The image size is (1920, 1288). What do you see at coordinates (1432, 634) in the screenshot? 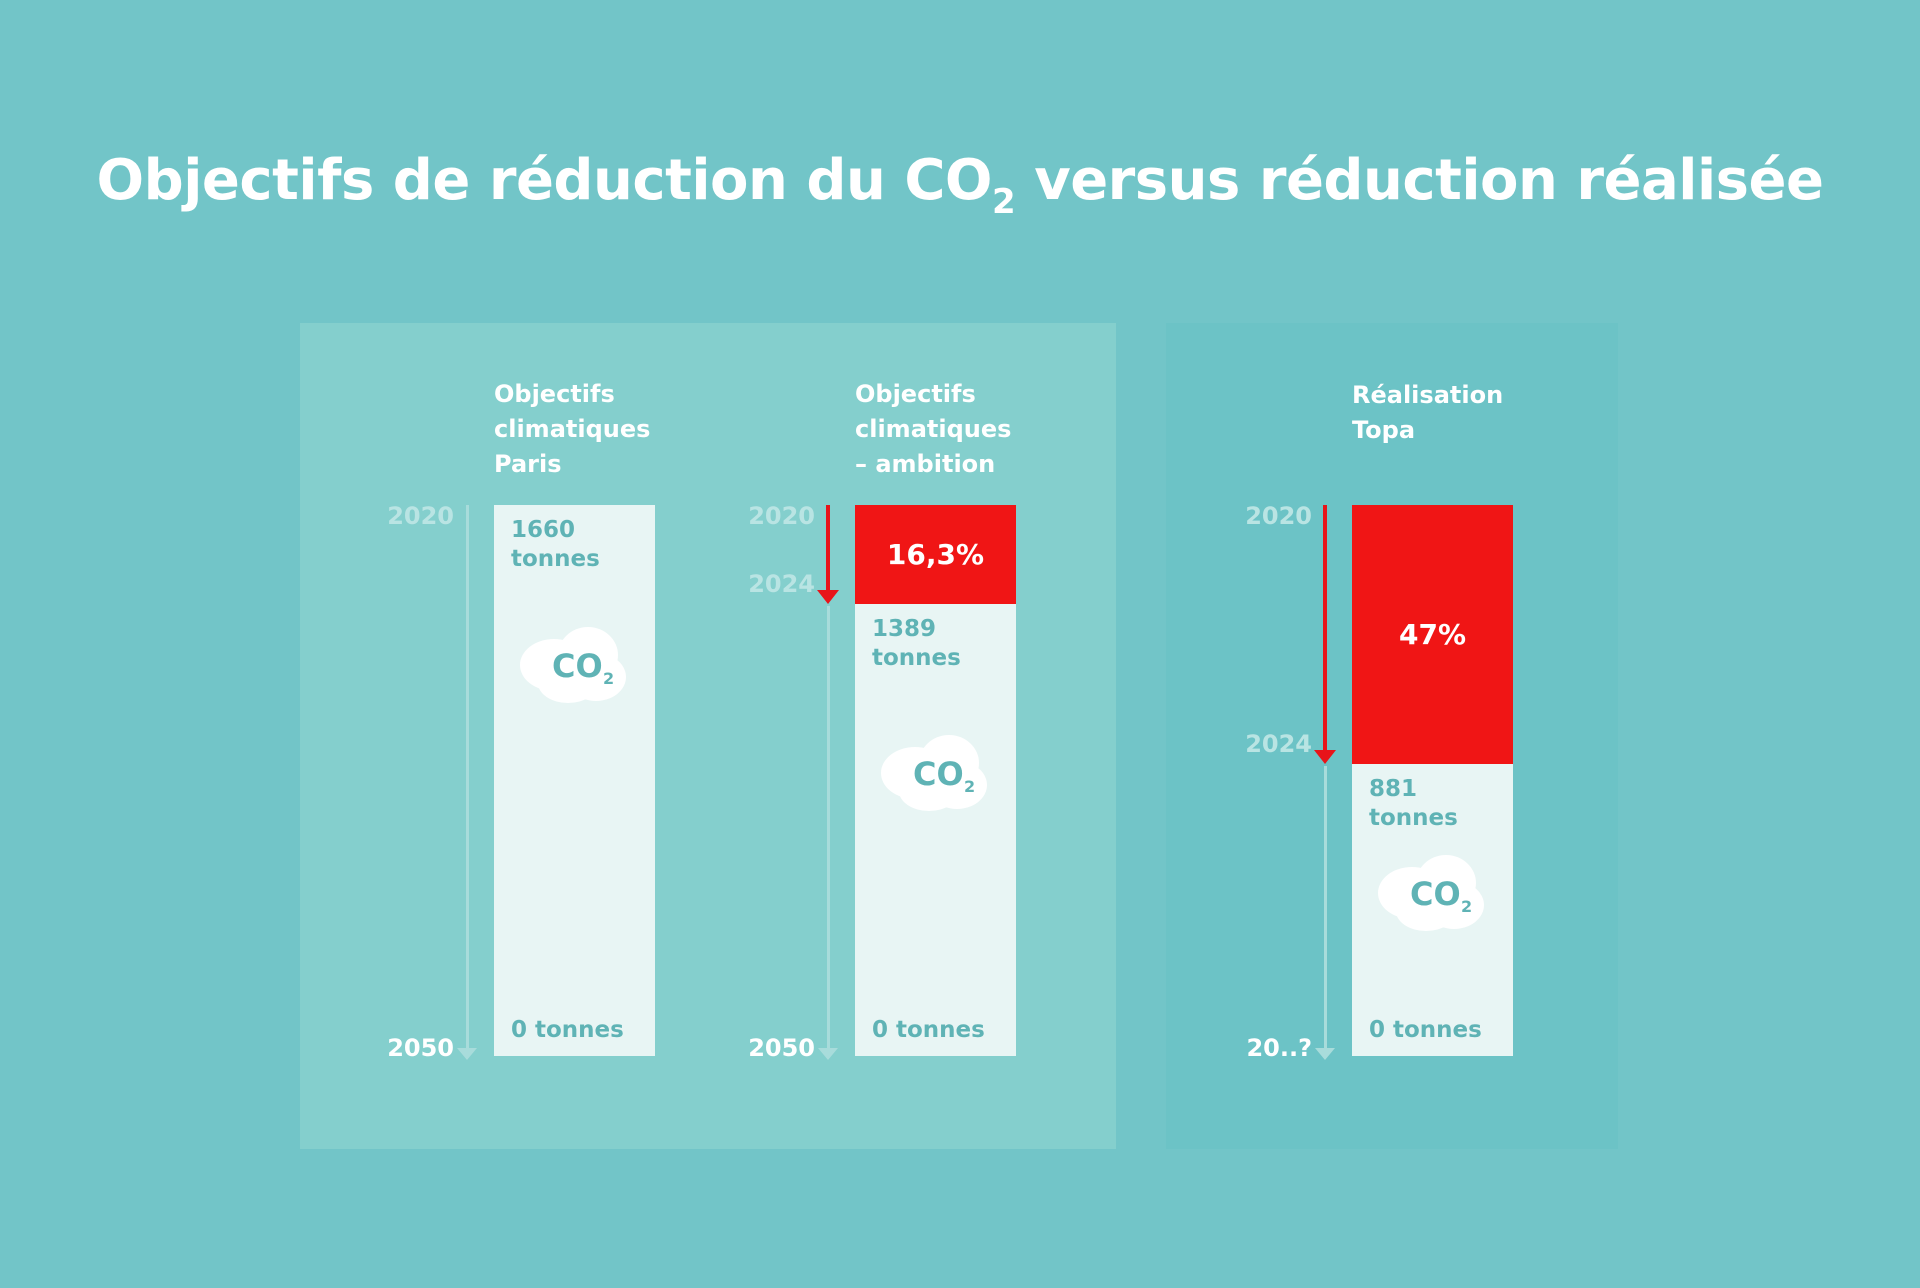
I see `reduction-segment: 47%` at bounding box center [1432, 634].